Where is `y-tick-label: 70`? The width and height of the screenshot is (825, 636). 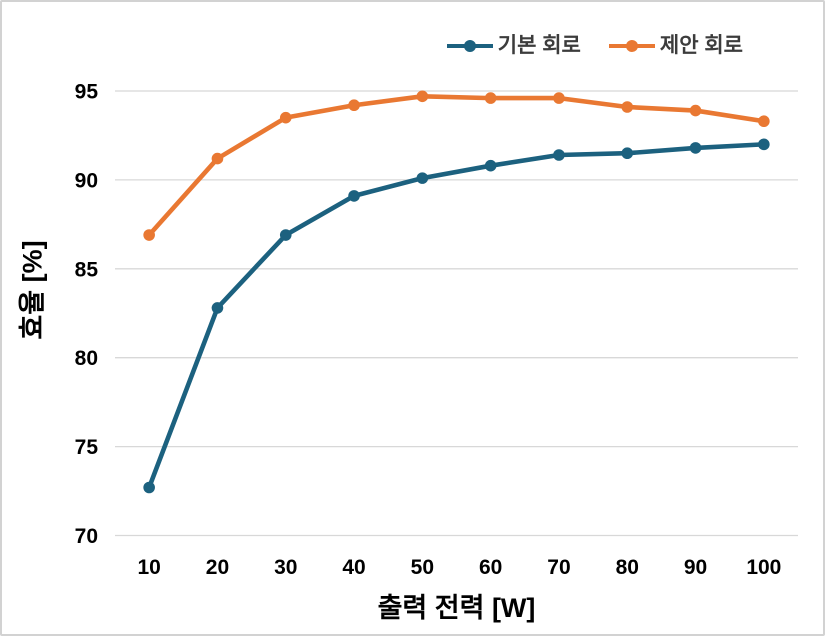 y-tick-label: 70 is located at coordinates (86, 536).